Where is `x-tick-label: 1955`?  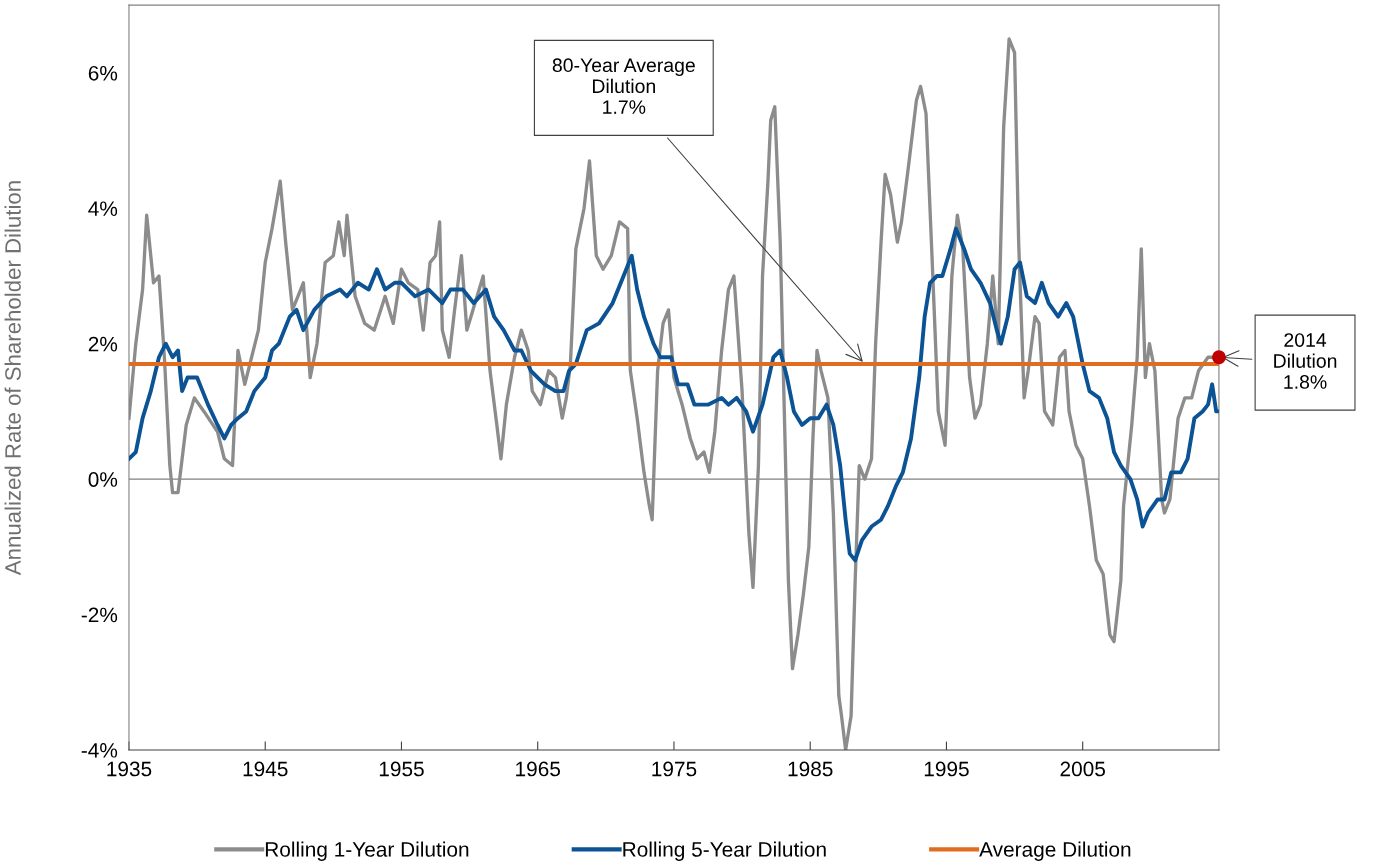
x-tick-label: 1955 is located at coordinates (401, 769).